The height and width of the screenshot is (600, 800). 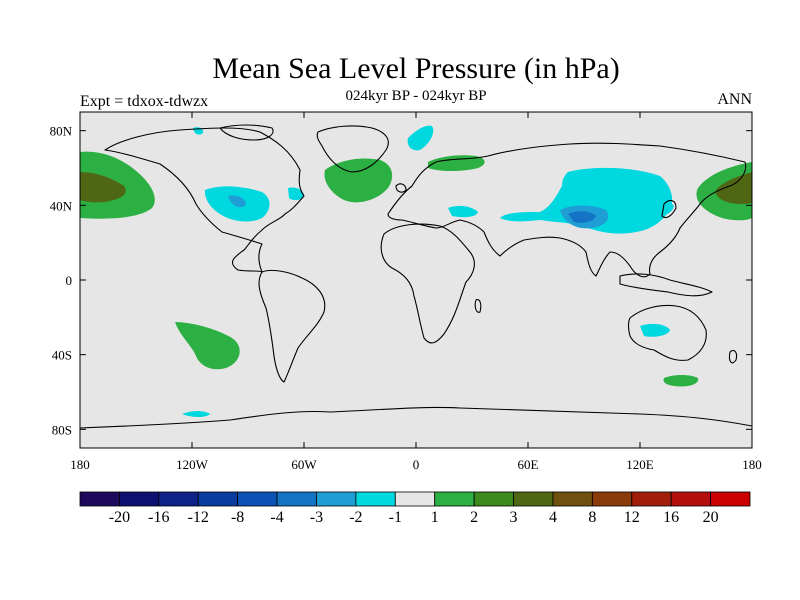 I want to click on y-tick-label: 40S, so click(x=62, y=355).